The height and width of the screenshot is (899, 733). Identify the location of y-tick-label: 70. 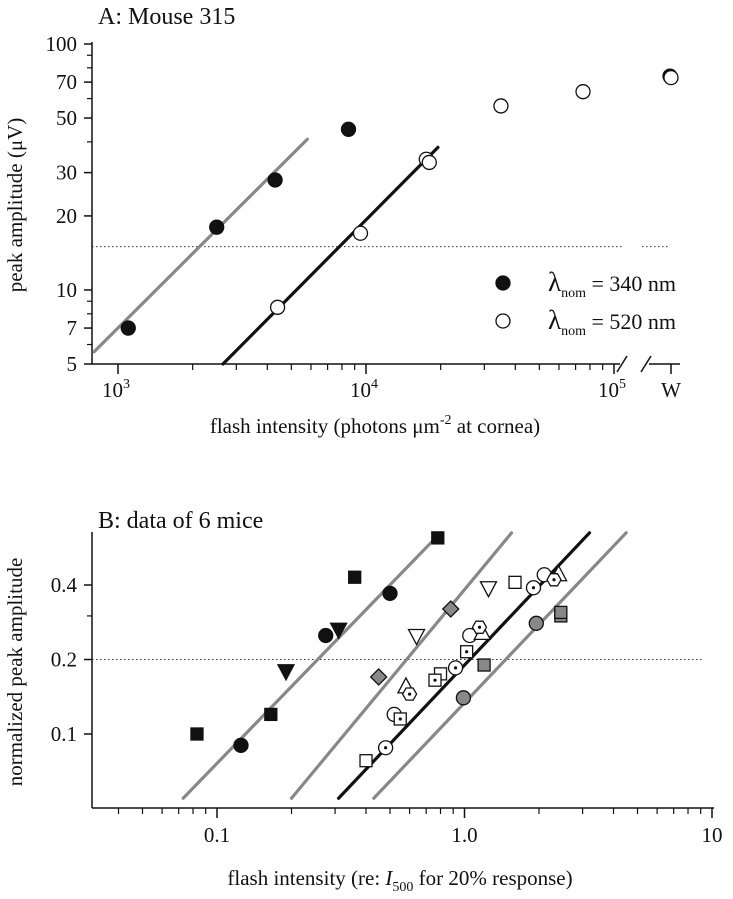
(66, 82).